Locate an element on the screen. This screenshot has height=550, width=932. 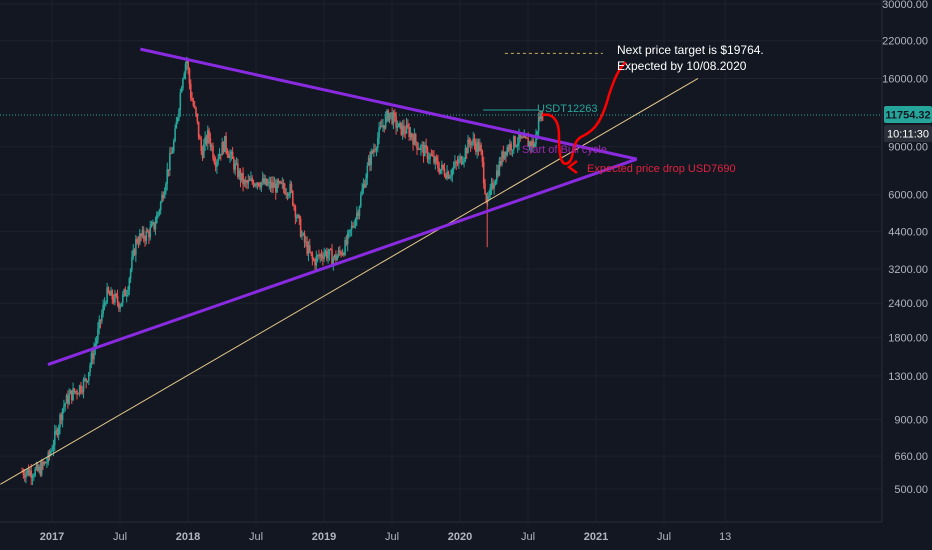
y-tick-label: 30000.00 is located at coordinates (905, 5).